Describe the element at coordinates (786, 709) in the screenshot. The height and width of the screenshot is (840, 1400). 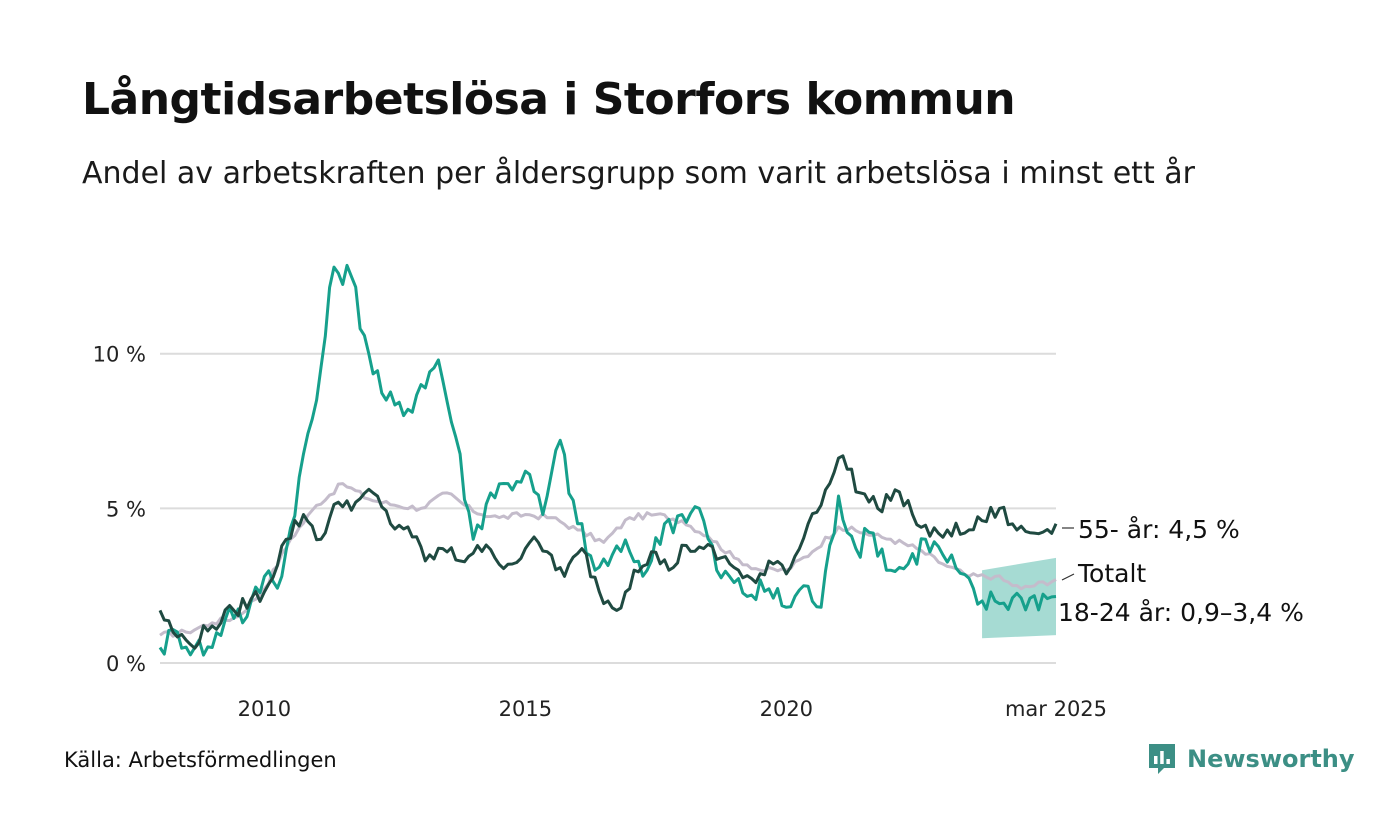
I see `x-tick-label: 2020` at that location.